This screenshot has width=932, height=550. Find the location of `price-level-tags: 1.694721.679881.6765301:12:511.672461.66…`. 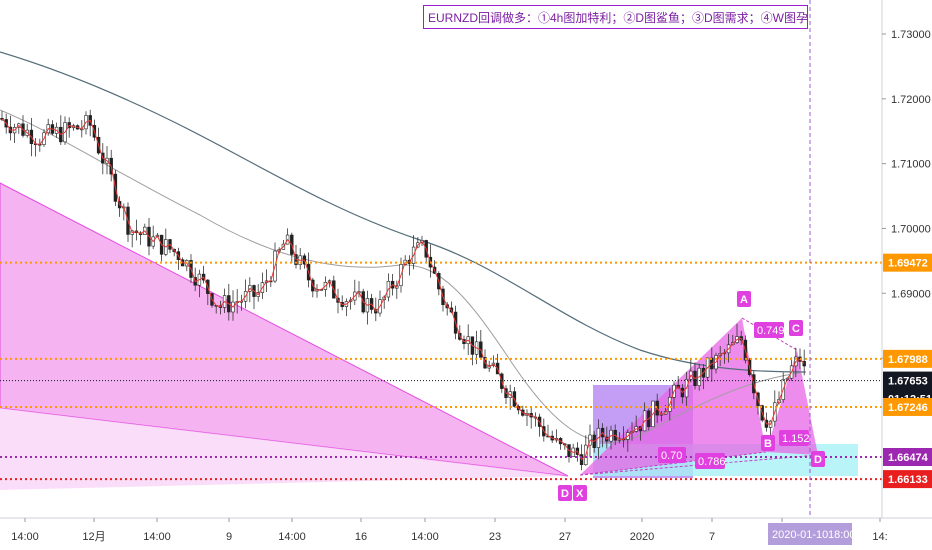

price-level-tags: 1.694721.679881.6765301:12:511.672461.66… is located at coordinates (907, 371).